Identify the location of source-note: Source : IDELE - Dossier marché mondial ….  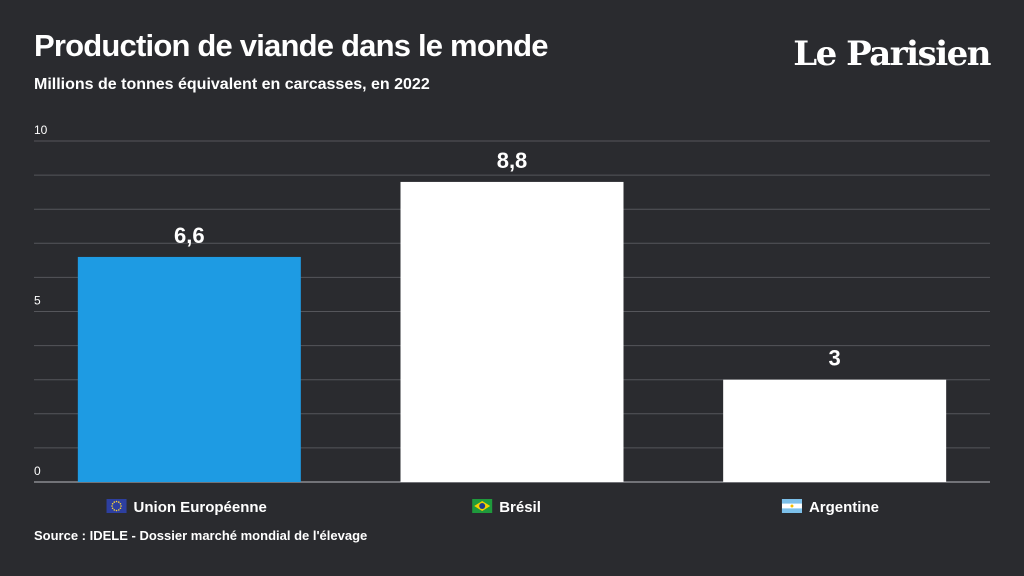
(201, 535).